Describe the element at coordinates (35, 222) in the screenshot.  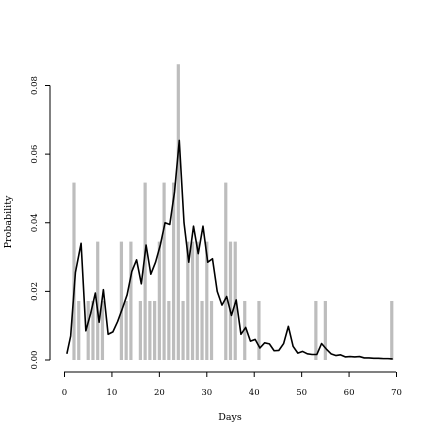
I see `y-tick-label: 0.04` at that location.